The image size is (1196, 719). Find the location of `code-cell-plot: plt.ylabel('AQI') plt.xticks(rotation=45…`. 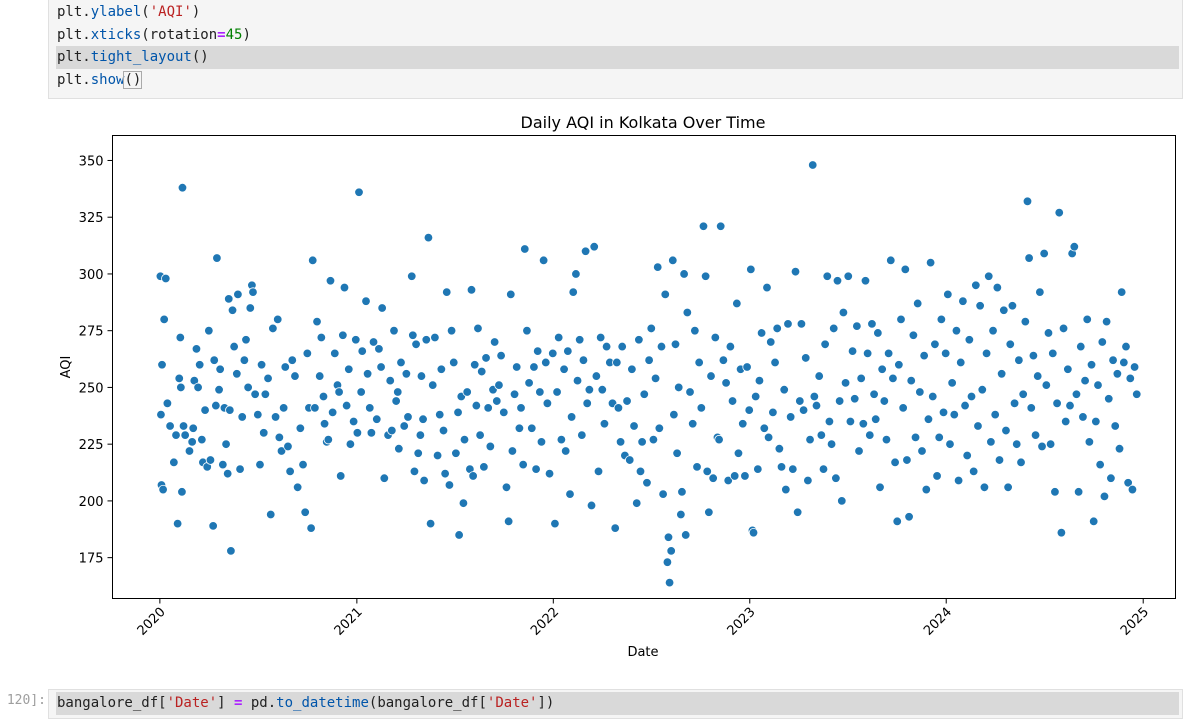

code-cell-plot: plt.ylabel('AQI') plt.xticks(rotation=45… is located at coordinates (615, 49).